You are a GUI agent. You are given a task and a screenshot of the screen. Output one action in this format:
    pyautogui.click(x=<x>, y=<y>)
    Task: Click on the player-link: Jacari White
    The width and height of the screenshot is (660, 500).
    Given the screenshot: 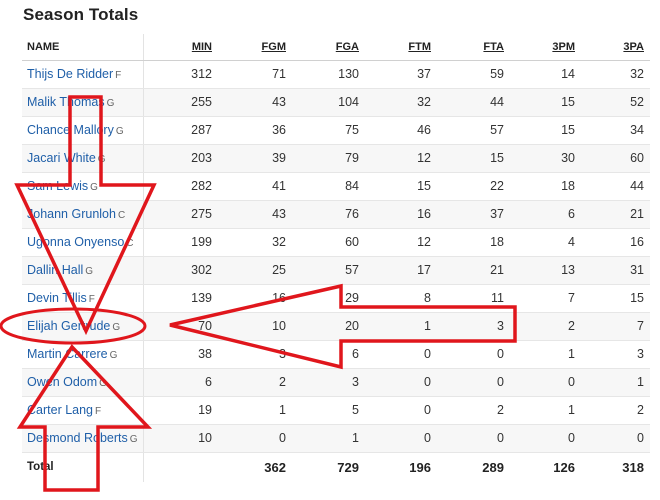 What is the action you would take?
    pyautogui.click(x=61, y=158)
    